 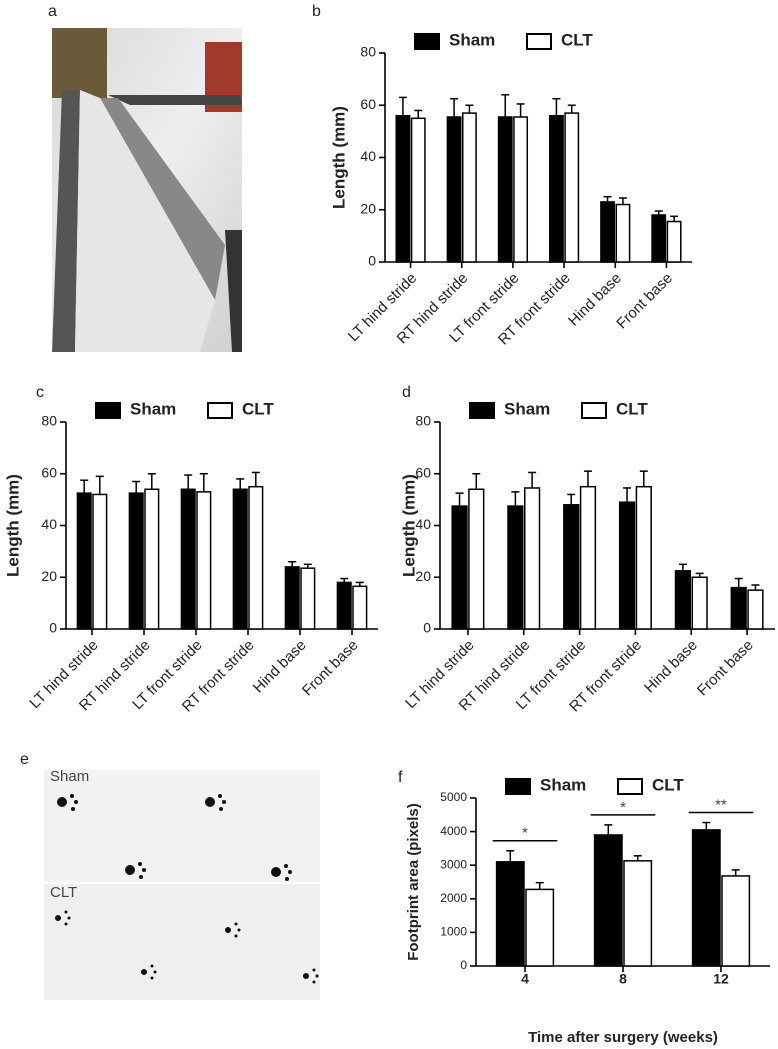 What do you see at coordinates (453, 831) in the screenshot?
I see `y-tick-label: 4000` at bounding box center [453, 831].